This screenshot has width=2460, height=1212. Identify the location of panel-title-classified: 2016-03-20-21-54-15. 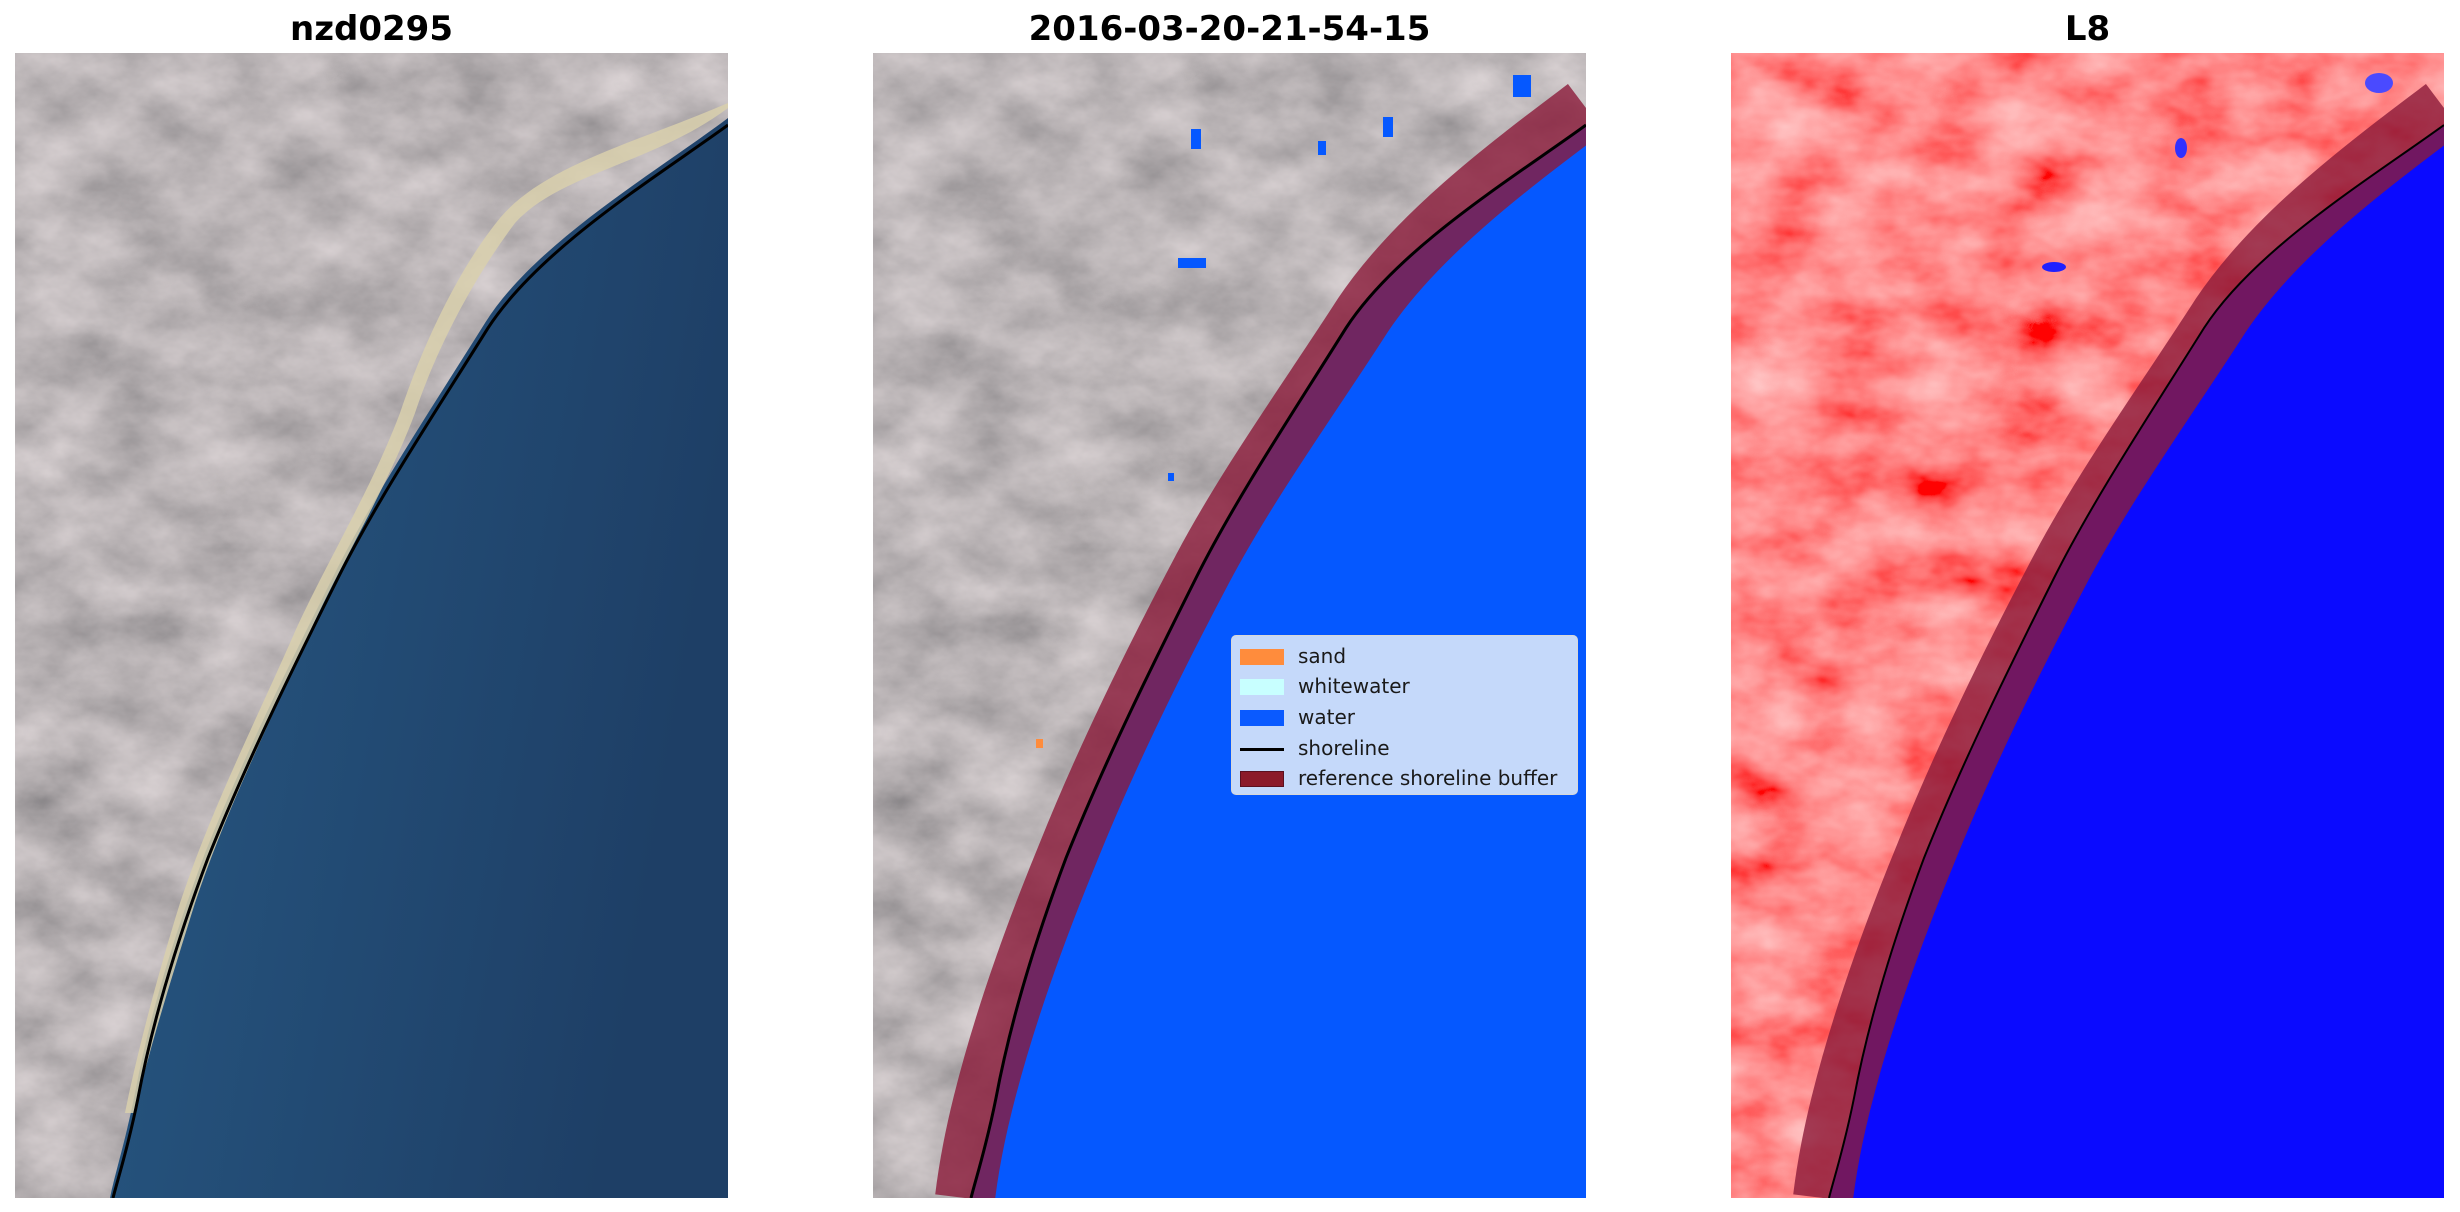
(1229, 29).